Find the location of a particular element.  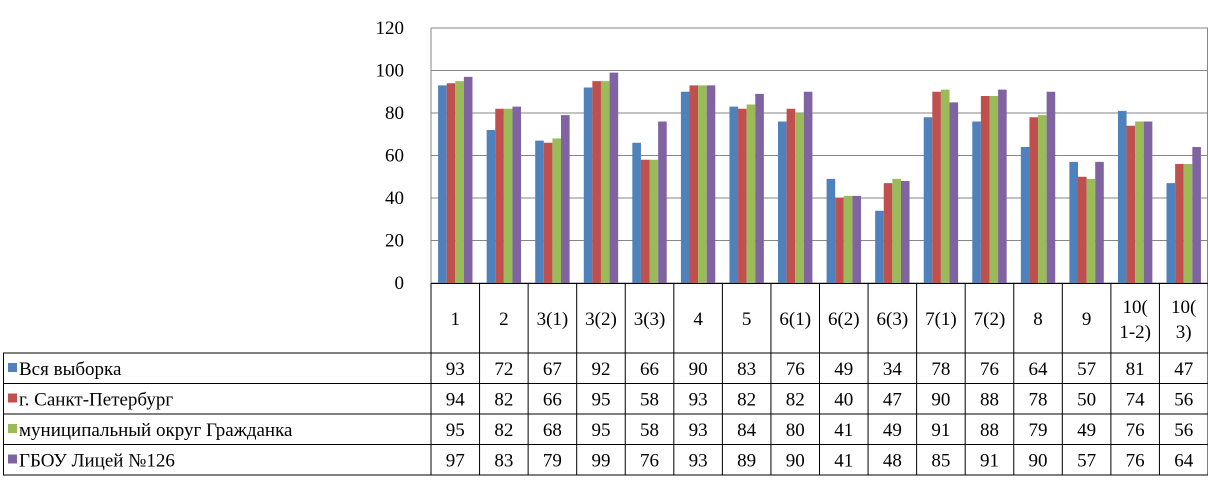

table-value: 74 is located at coordinates (1136, 400).